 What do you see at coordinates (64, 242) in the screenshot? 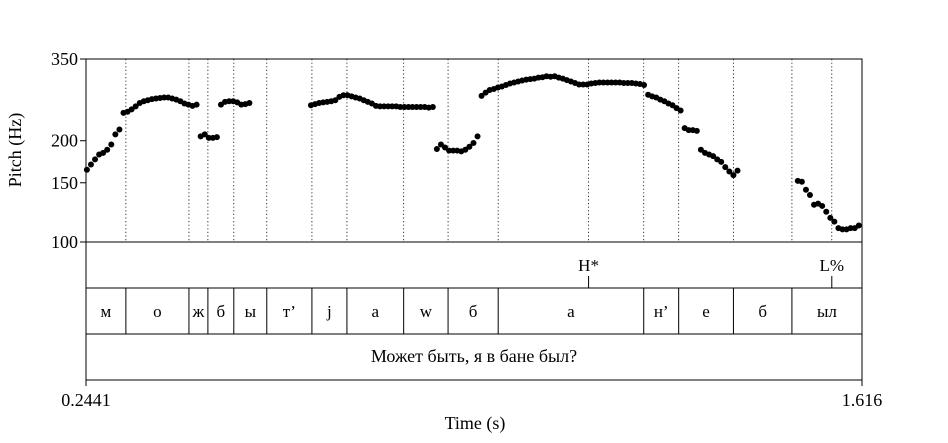
I see `y-tick-label: 100` at bounding box center [64, 242].